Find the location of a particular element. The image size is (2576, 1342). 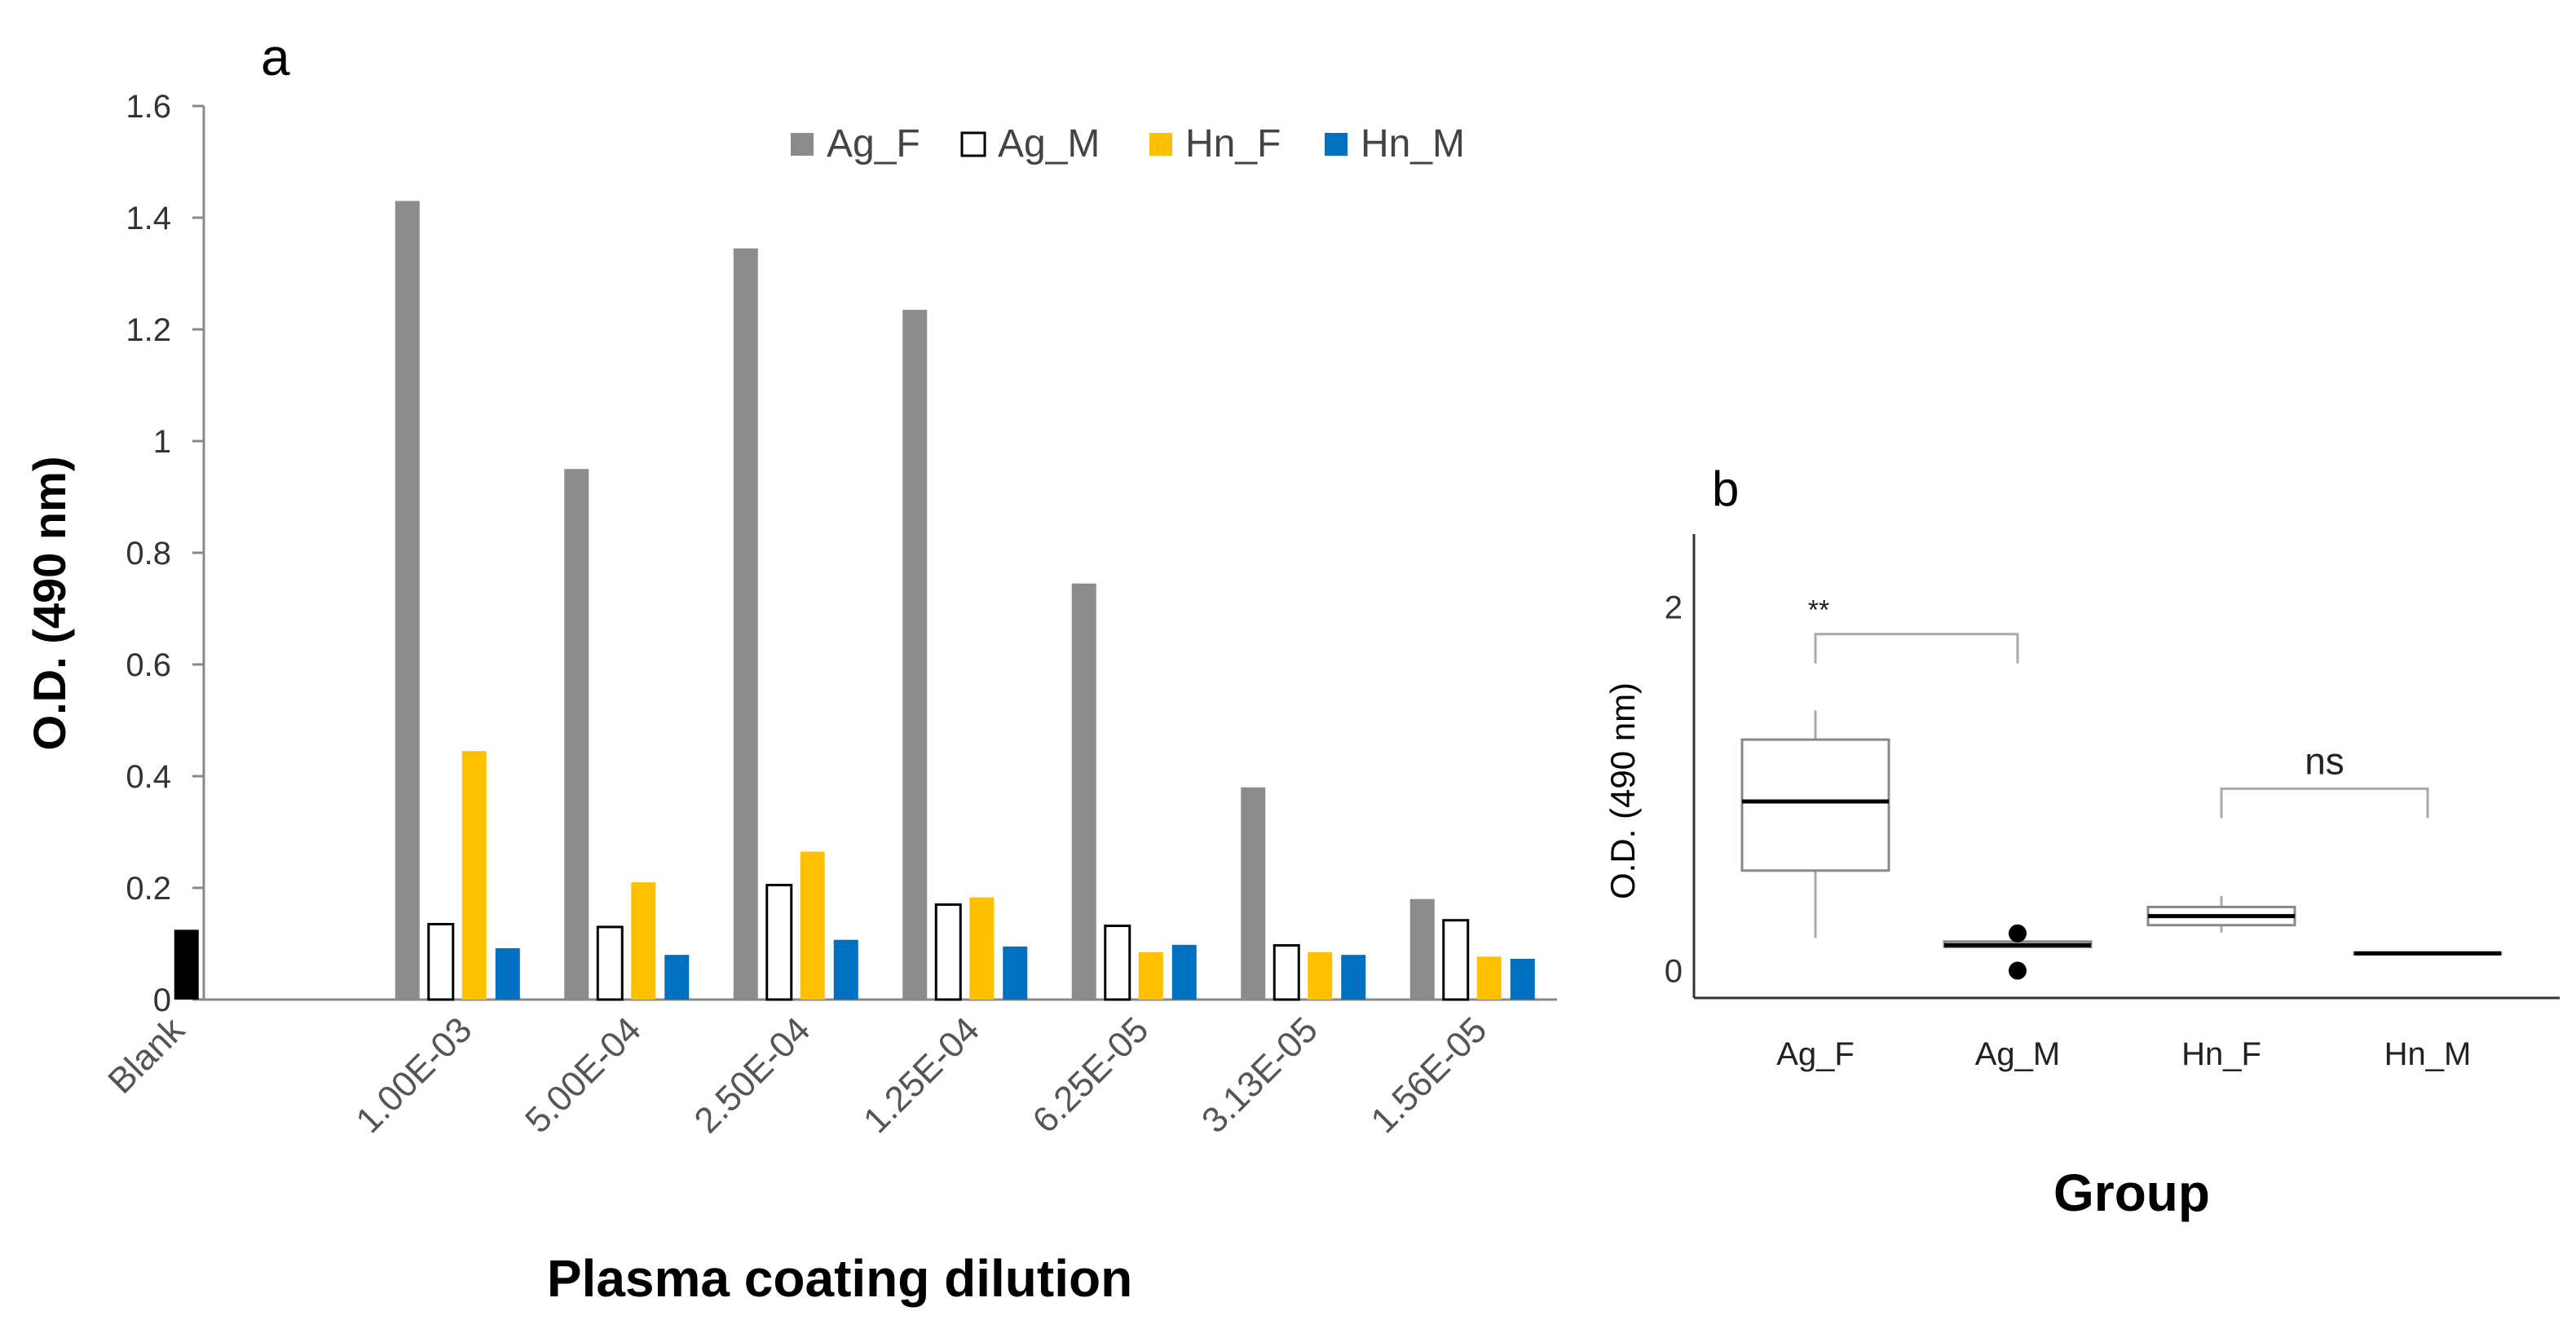

y-axis-label-b: O.D. (490 nm) is located at coordinates (1622, 791).